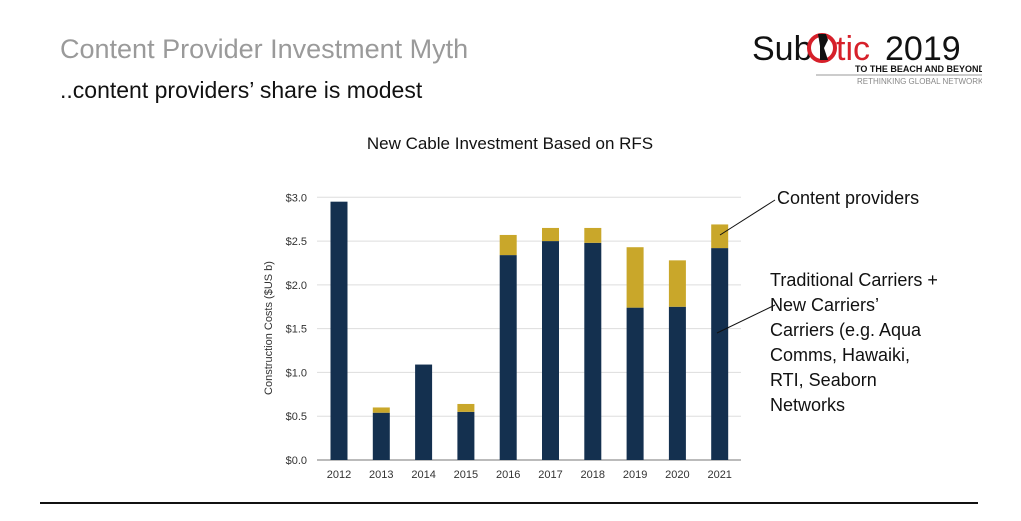  What do you see at coordinates (550, 234) in the screenshot?
I see `bar-content-2017` at bounding box center [550, 234].